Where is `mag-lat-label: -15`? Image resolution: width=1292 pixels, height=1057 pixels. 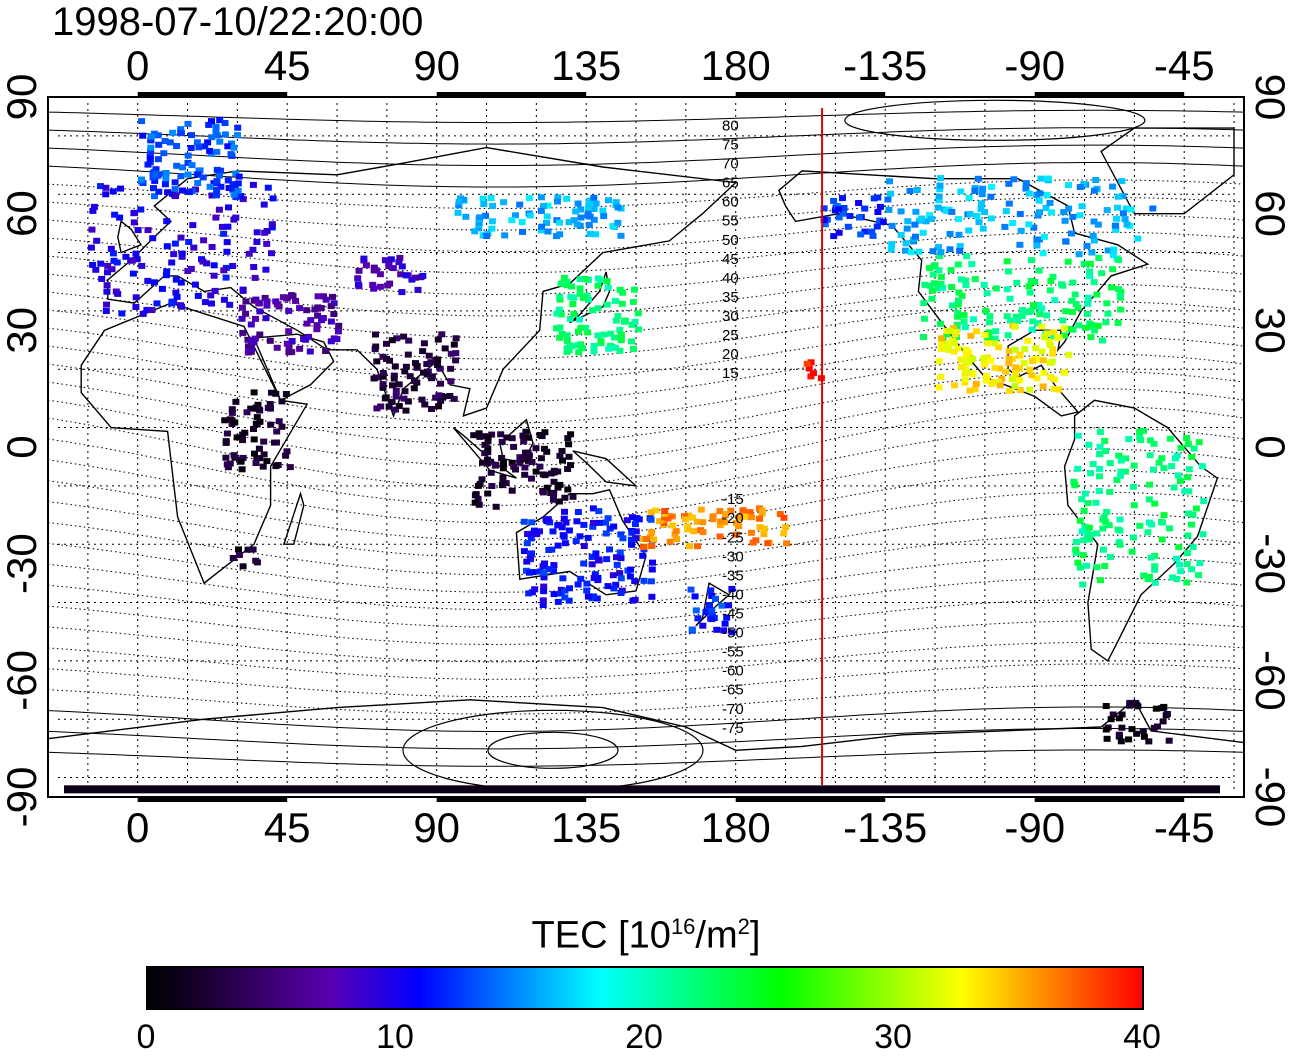
mag-lat-label: -15 is located at coordinates (733, 499).